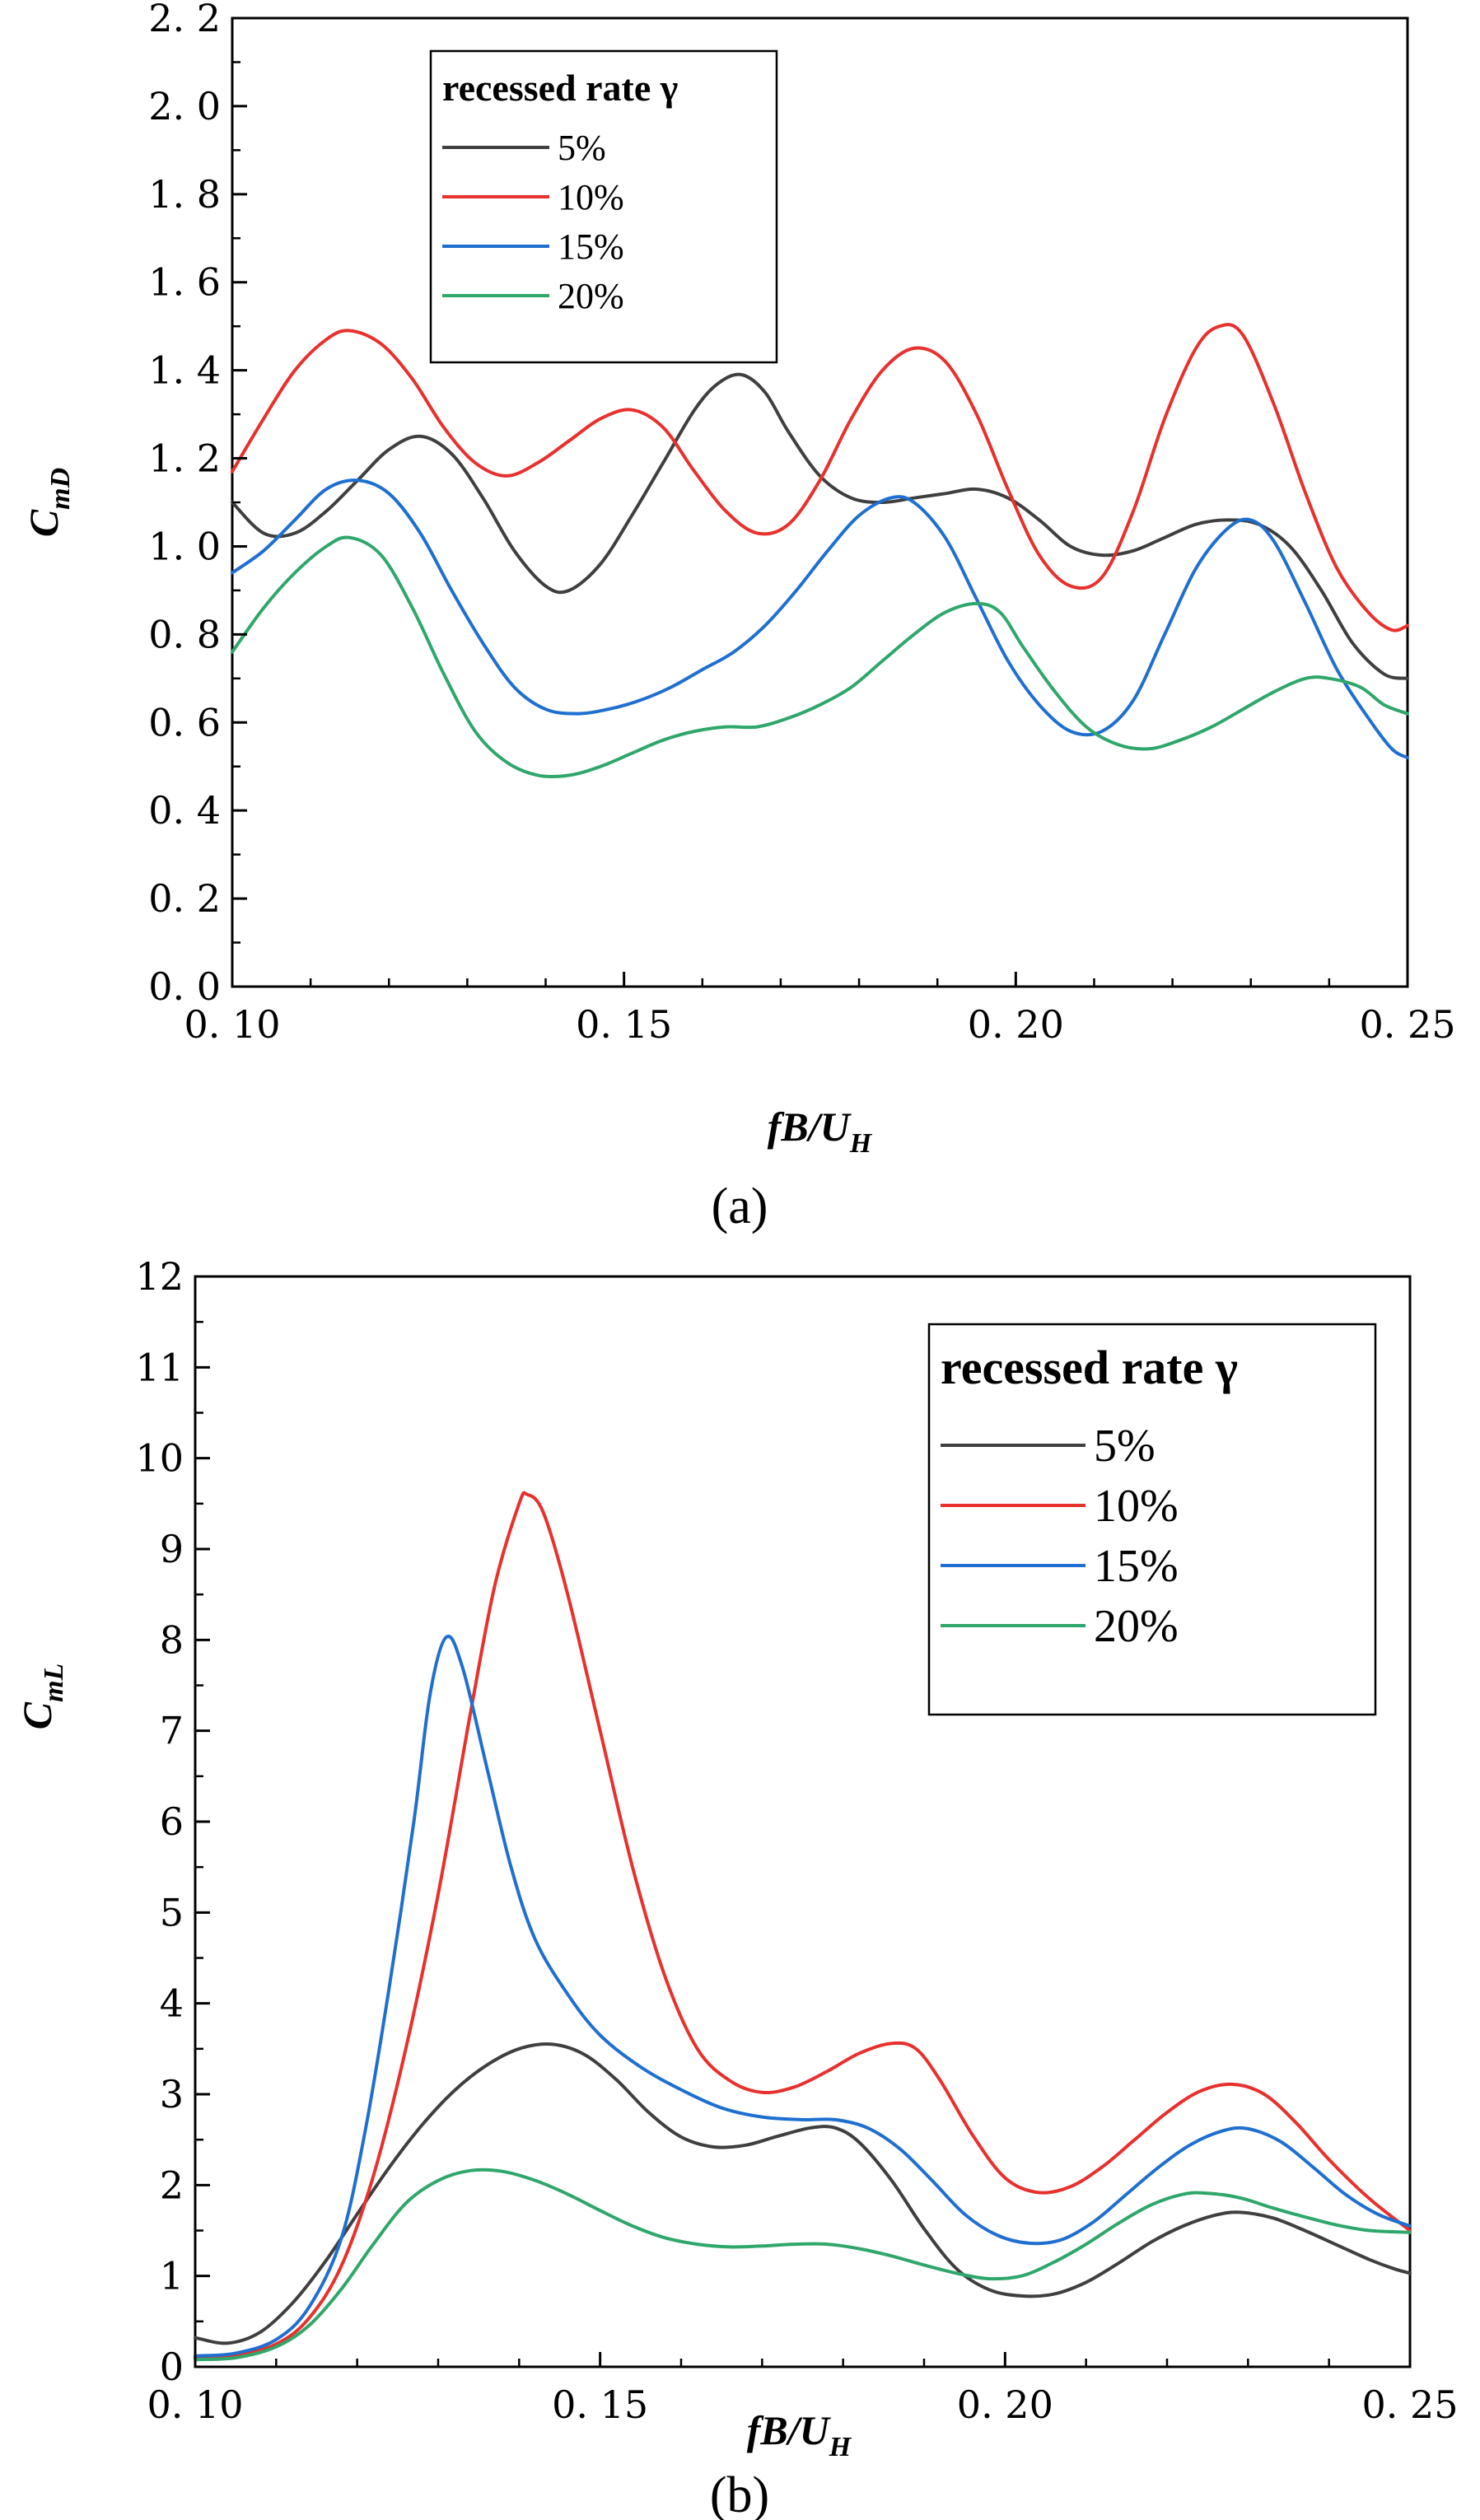 The height and width of the screenshot is (2520, 1480). What do you see at coordinates (1016, 1024) in the screenshot?
I see `chart-a-x-tick-label: 0. 20` at bounding box center [1016, 1024].